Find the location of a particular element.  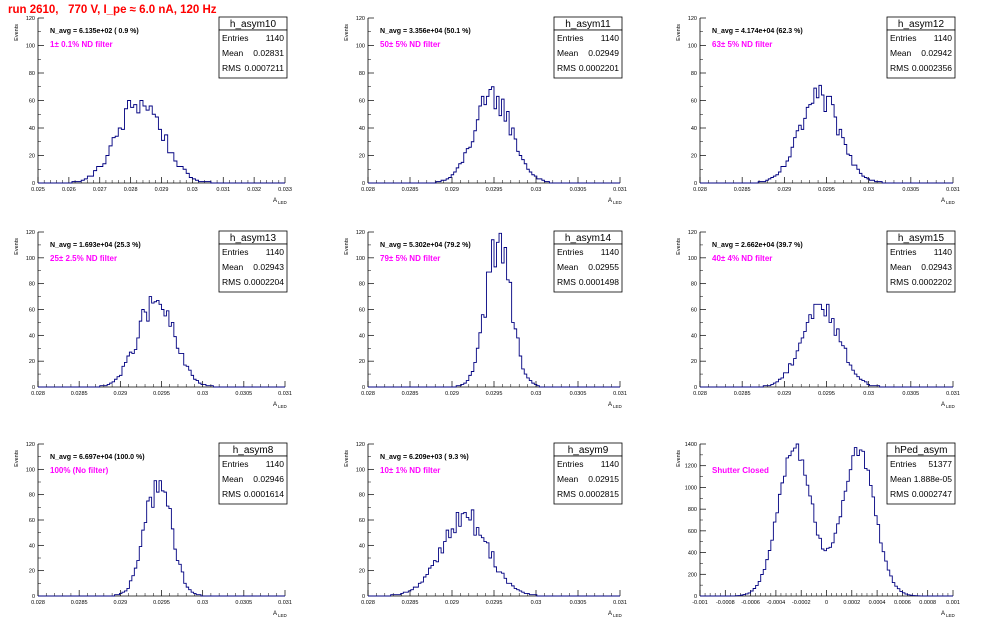

navg-label: N_avg = 3.356e+04 (50.1 %) is located at coordinates (425, 31).